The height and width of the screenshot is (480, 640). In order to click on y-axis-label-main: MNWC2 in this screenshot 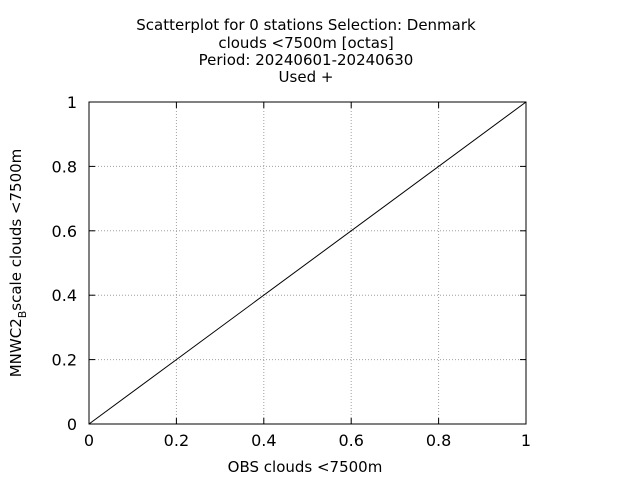, I will do `click(16, 347)`.